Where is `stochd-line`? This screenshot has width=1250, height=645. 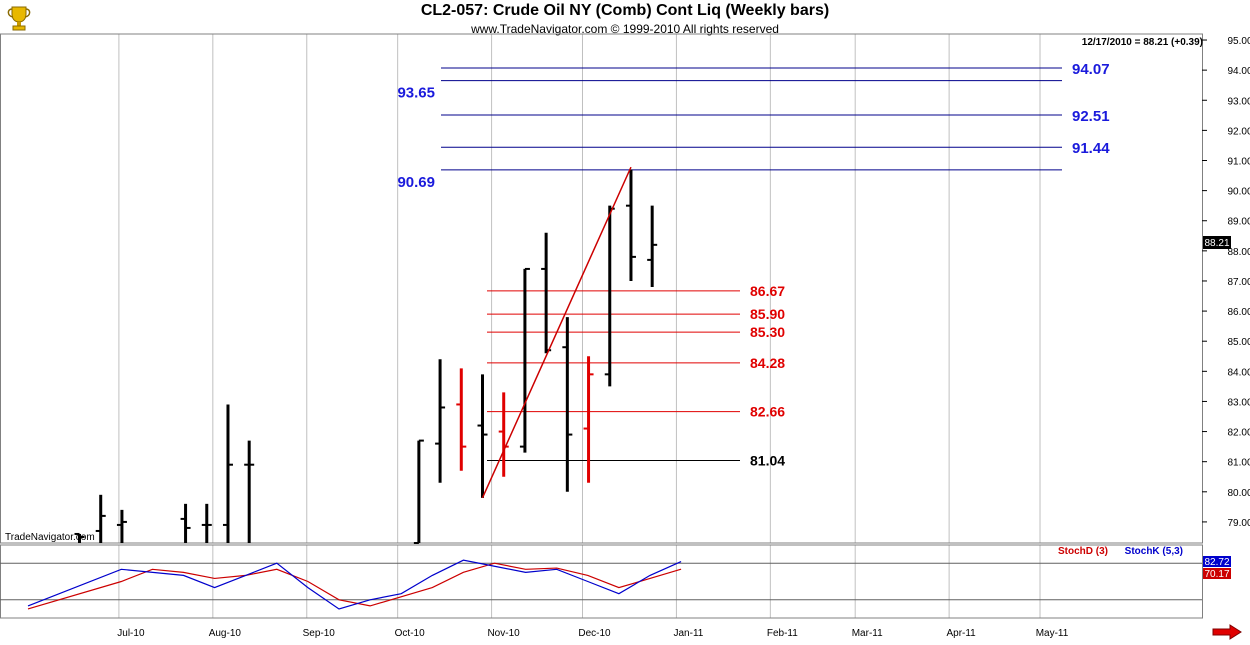
stochd-line is located at coordinates (354, 586).